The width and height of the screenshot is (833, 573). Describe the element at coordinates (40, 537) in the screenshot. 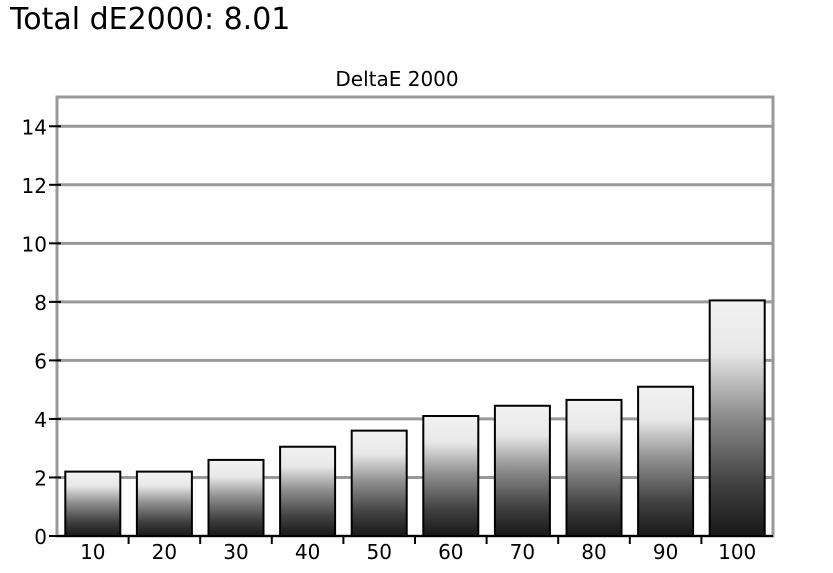

I see `y-tick-label: 0` at that location.